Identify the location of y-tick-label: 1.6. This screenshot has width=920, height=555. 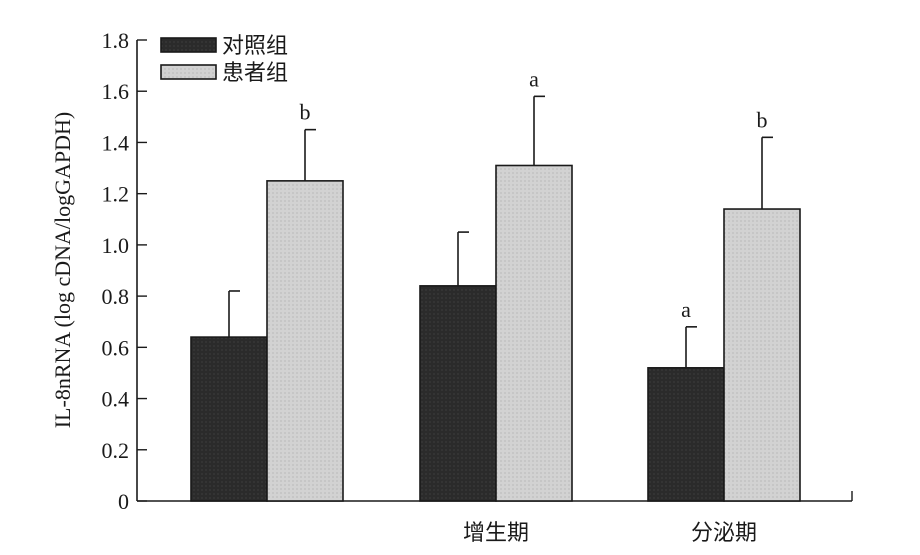
(116, 91).